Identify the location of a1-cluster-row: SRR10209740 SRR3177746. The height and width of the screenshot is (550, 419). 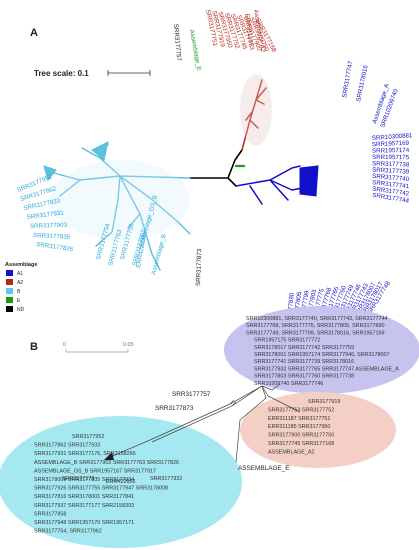
(288, 384).